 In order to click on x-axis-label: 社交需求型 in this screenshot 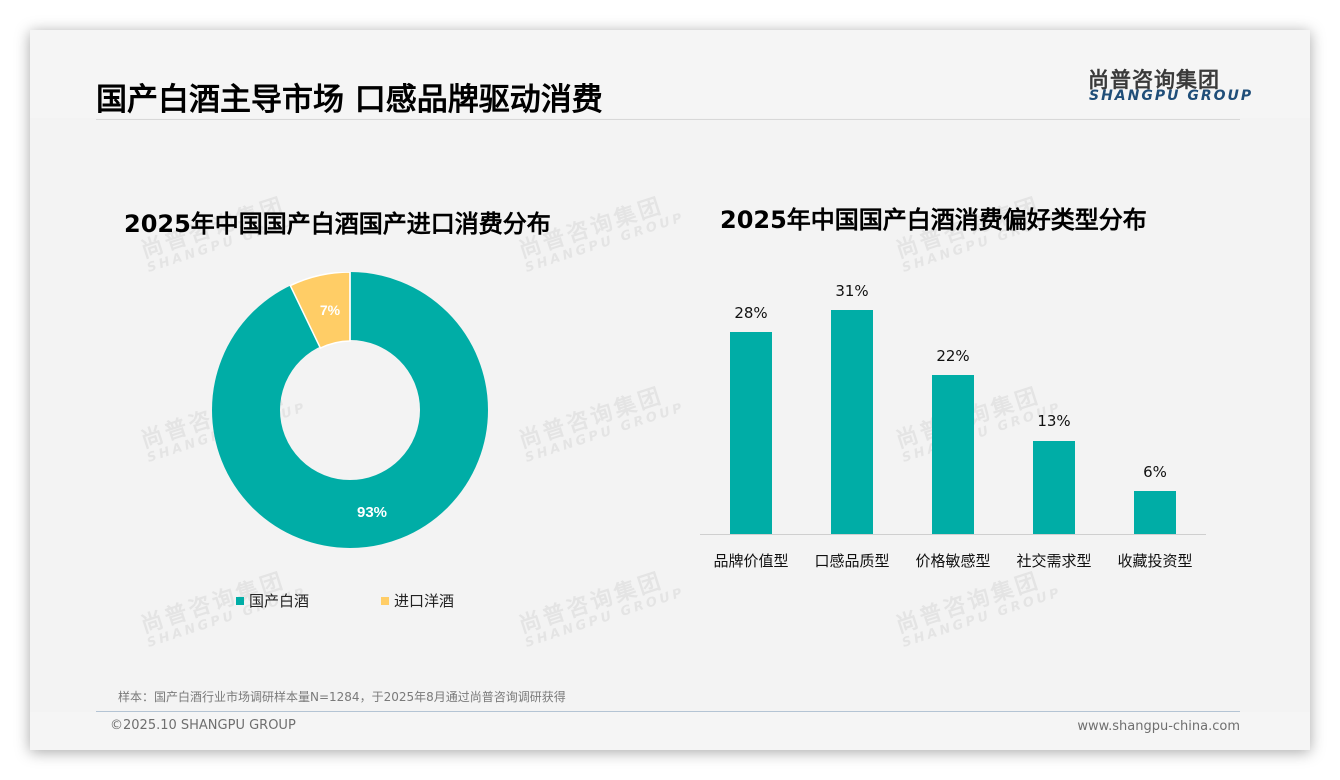, I will do `click(1054, 561)`.